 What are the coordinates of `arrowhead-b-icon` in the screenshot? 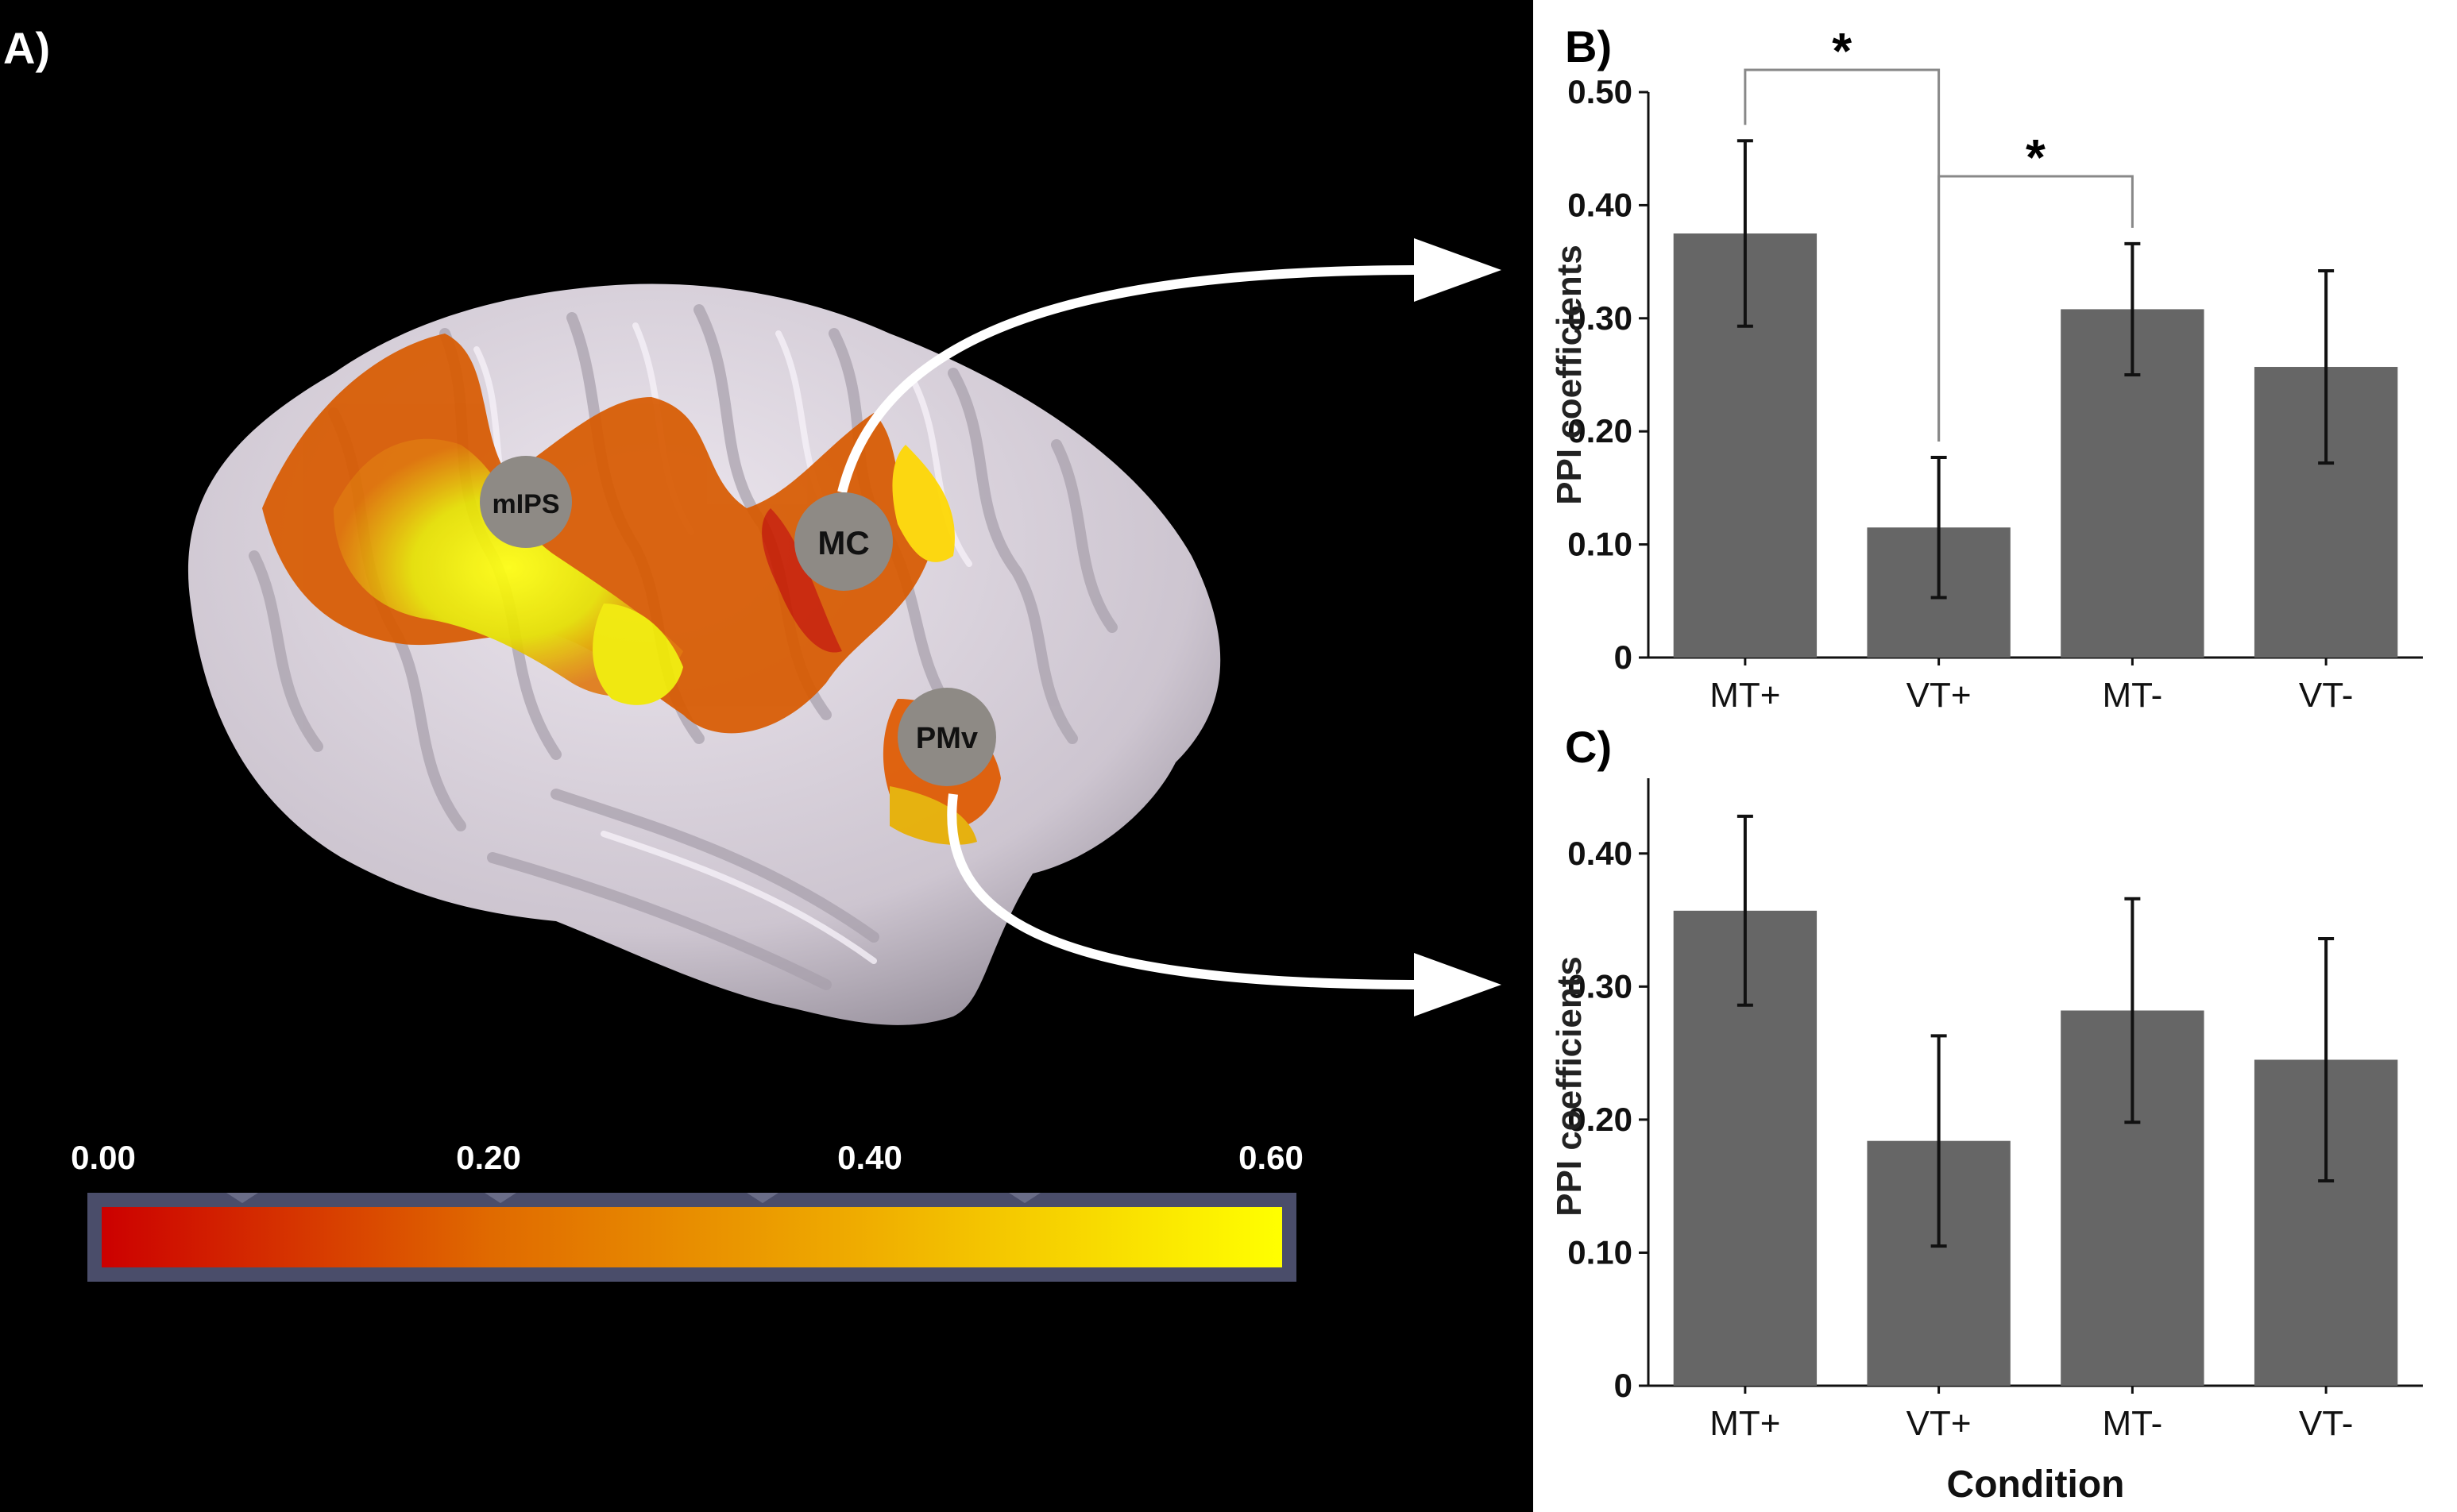 It's located at (1458, 270).